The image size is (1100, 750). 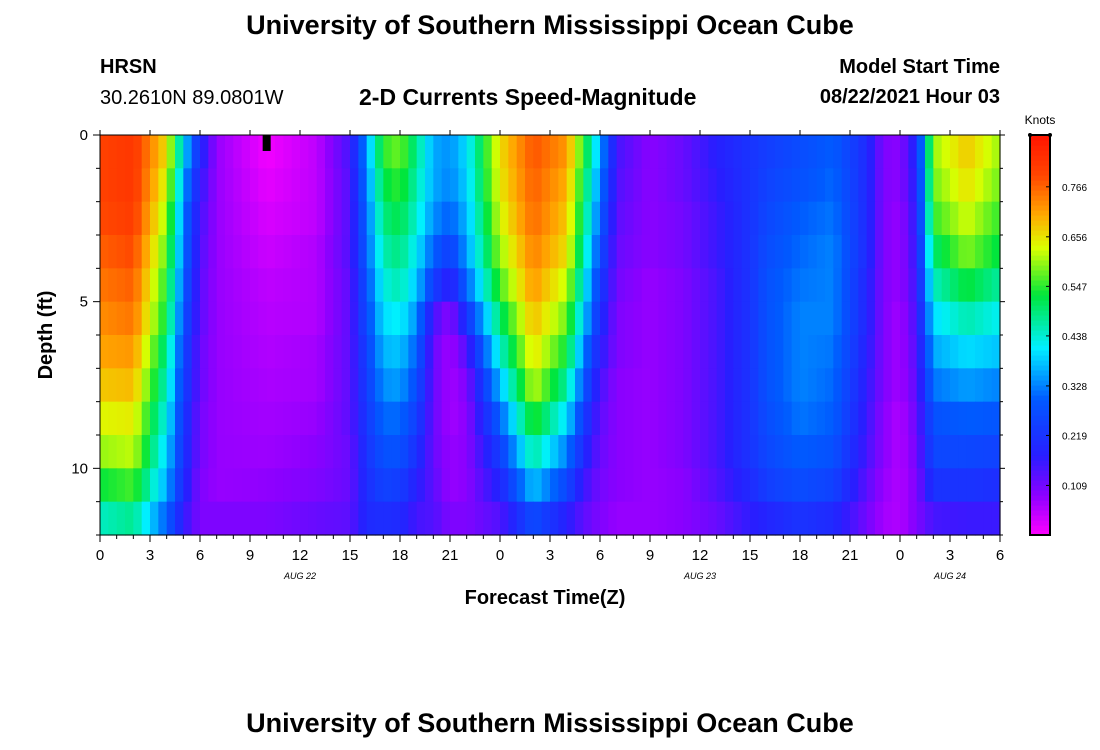 I want to click on colorbar-tick-label: 0.438, so click(x=1074, y=337).